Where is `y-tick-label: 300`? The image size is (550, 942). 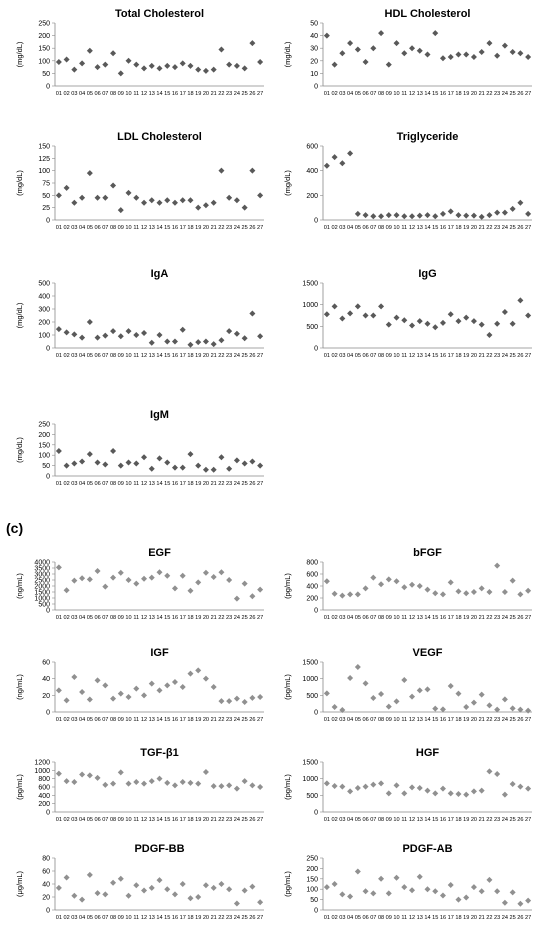
y-tick-label: 300 is located at coordinates (44, 310).